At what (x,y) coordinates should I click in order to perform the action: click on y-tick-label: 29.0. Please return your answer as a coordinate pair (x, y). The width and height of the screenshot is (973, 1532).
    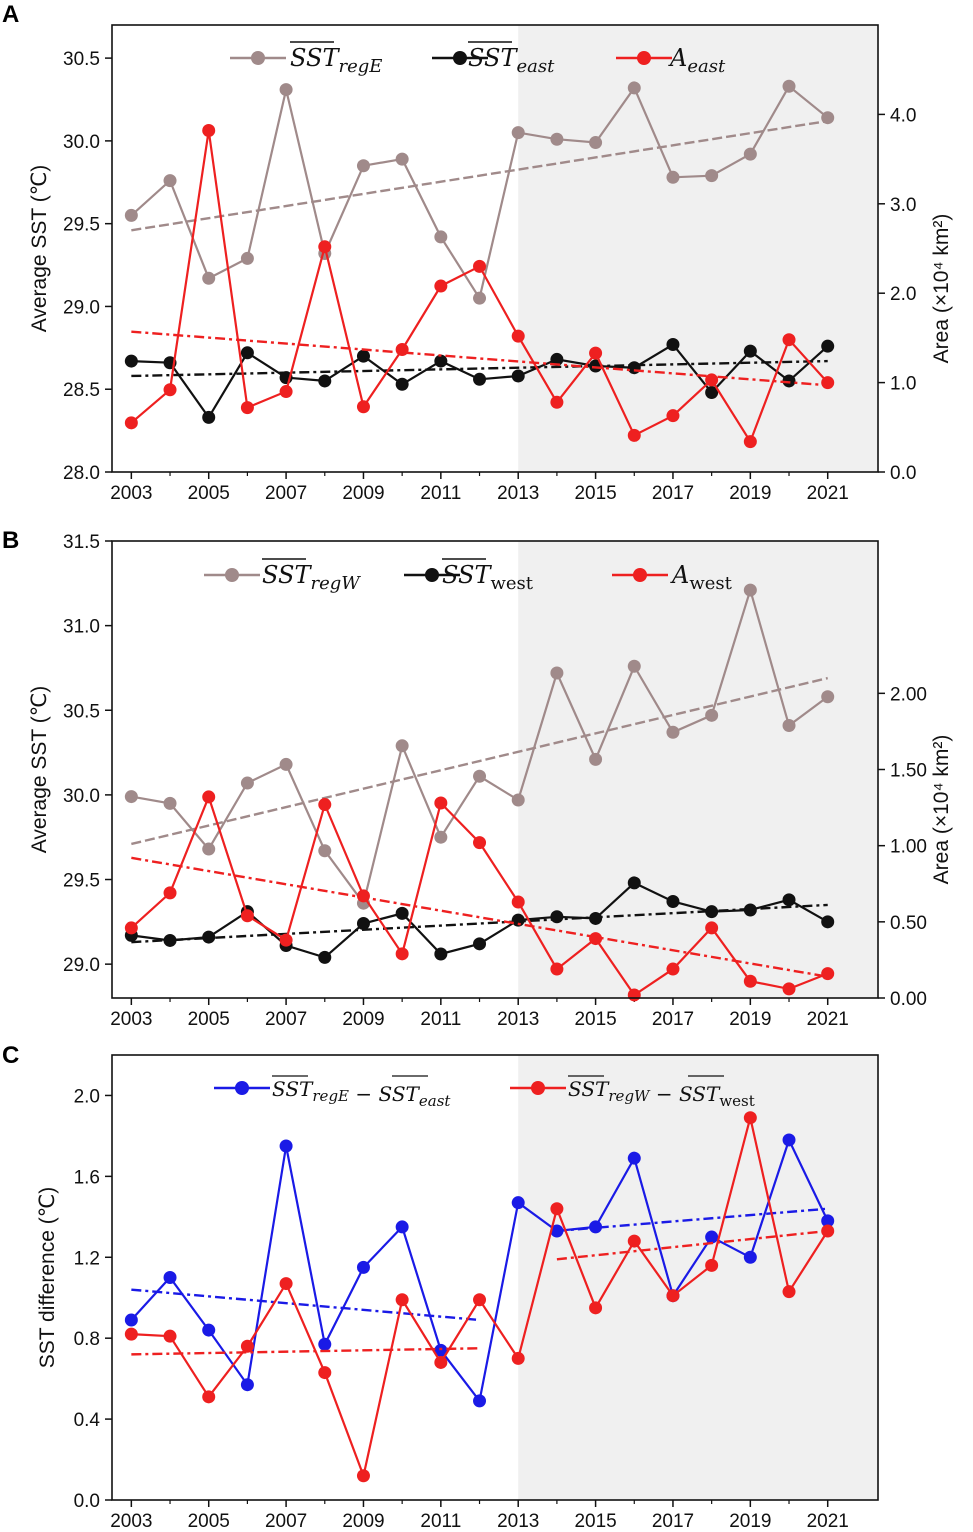
    Looking at the image, I should click on (81, 965).